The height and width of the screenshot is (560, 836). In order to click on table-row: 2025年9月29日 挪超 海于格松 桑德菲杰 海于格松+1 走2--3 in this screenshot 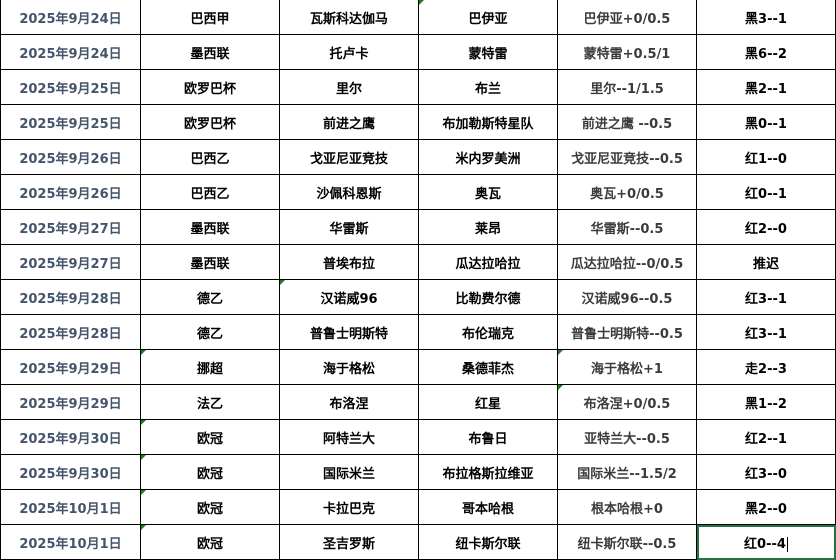, I will do `click(418, 367)`.